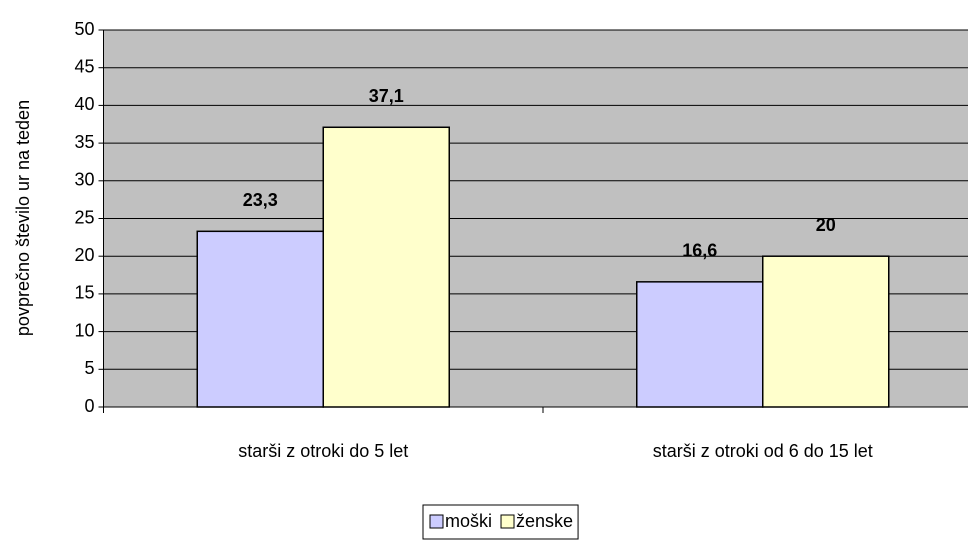  What do you see at coordinates (84, 104) in the screenshot?
I see `y-tick-label: 40` at bounding box center [84, 104].